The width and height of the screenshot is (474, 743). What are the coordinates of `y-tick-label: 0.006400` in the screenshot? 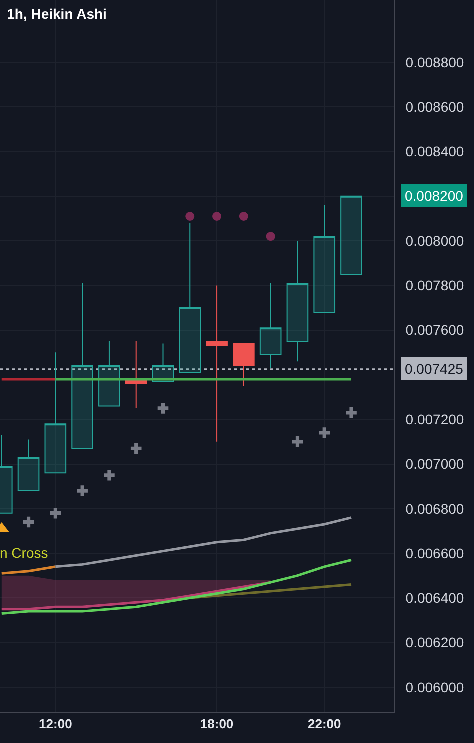 It's located at (435, 598).